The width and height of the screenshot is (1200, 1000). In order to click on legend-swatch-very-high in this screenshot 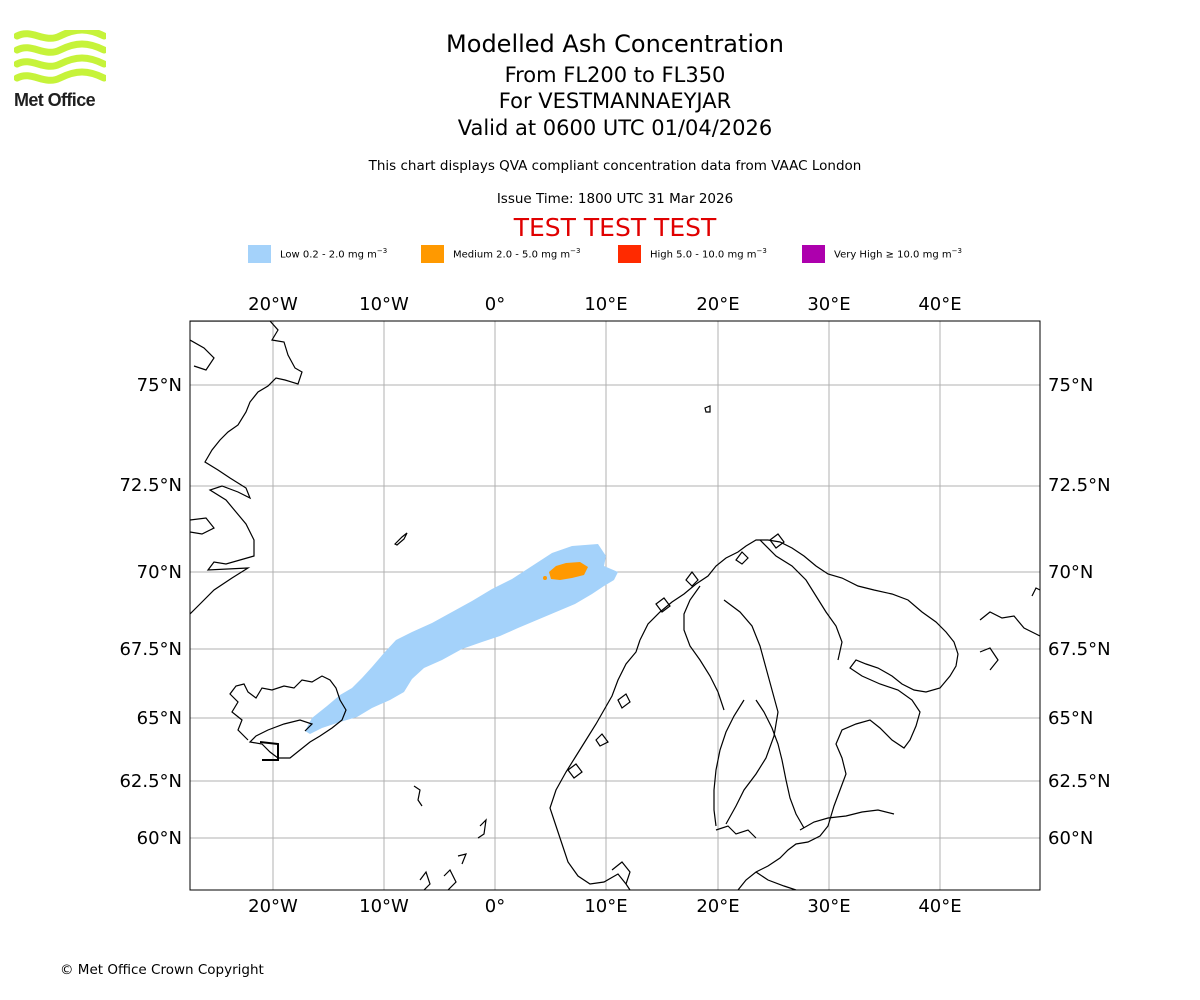, I will do `click(813, 254)`.